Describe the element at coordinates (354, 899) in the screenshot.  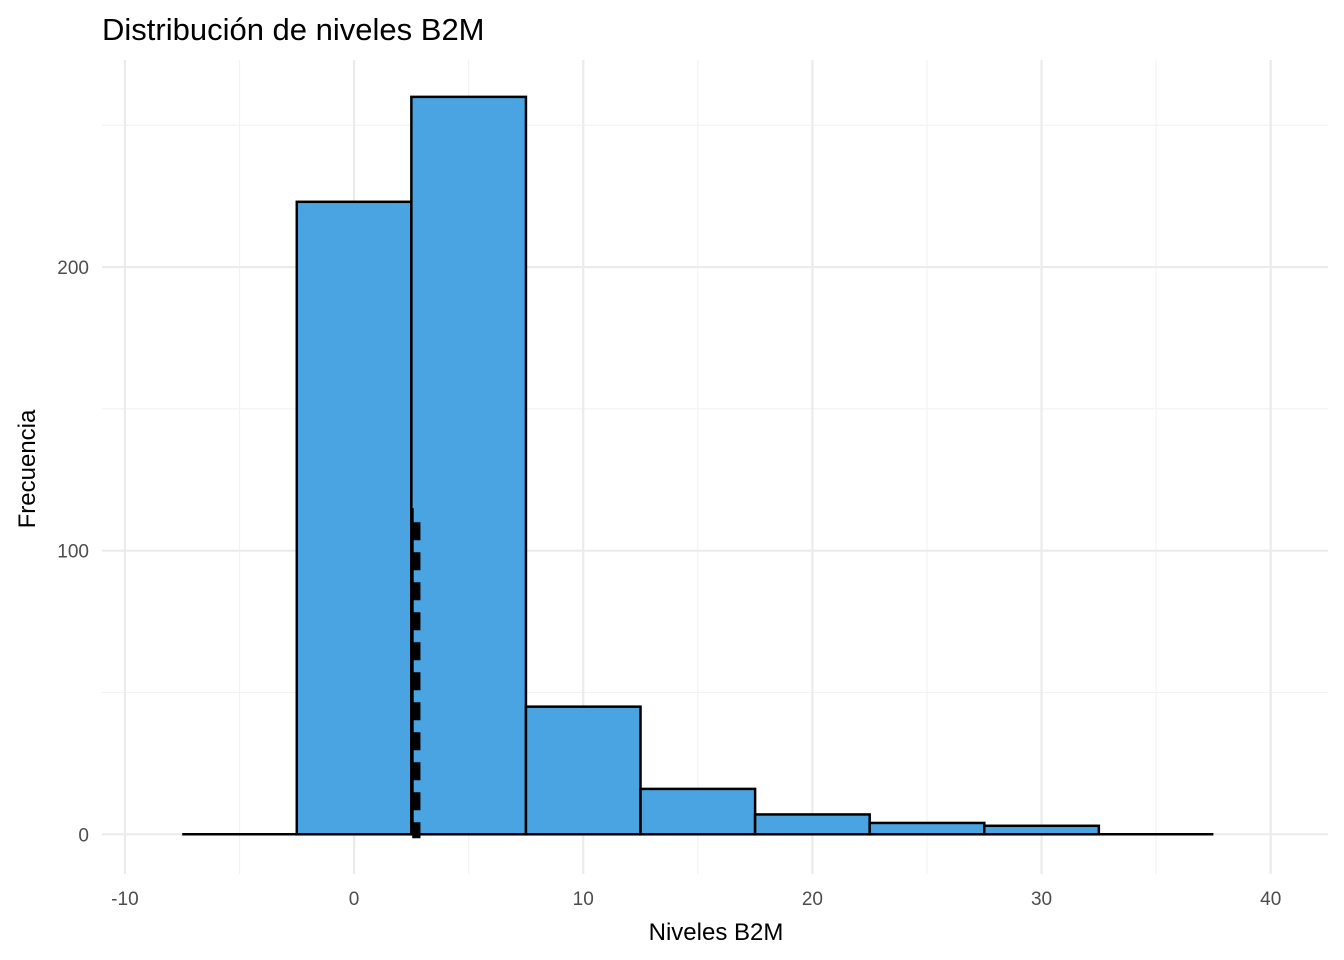
I see `x-tick-label: 0` at that location.